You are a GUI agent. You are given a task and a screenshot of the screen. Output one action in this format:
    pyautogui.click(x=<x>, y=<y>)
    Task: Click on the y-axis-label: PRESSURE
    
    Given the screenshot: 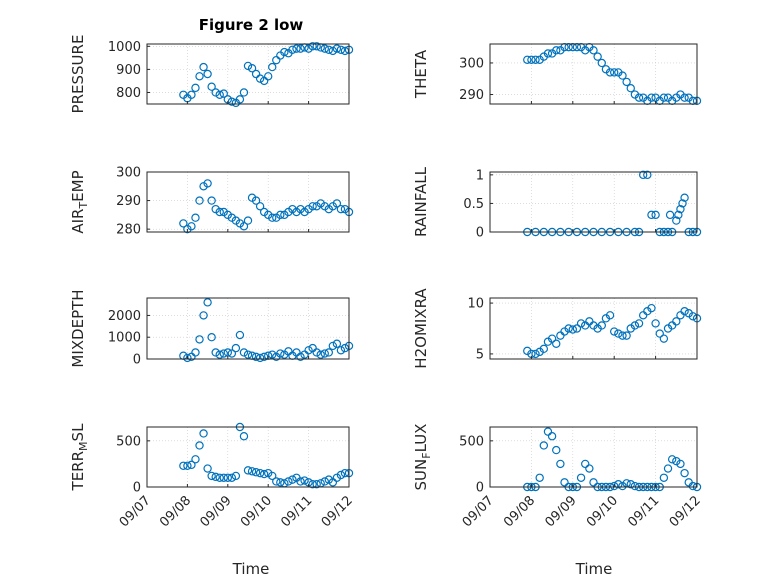 What is the action you would take?
    pyautogui.click(x=78, y=74)
    